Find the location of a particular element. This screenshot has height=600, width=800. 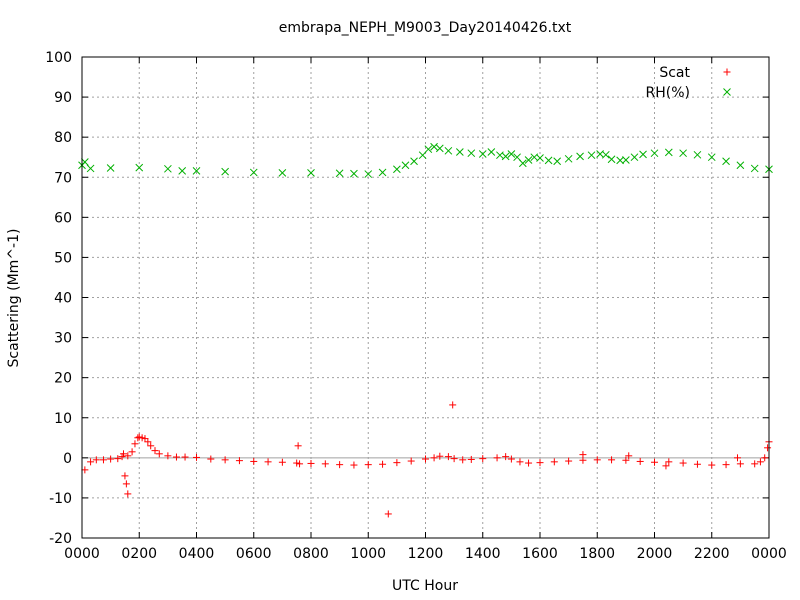

x-tick-label: 0200 is located at coordinates (139, 554).